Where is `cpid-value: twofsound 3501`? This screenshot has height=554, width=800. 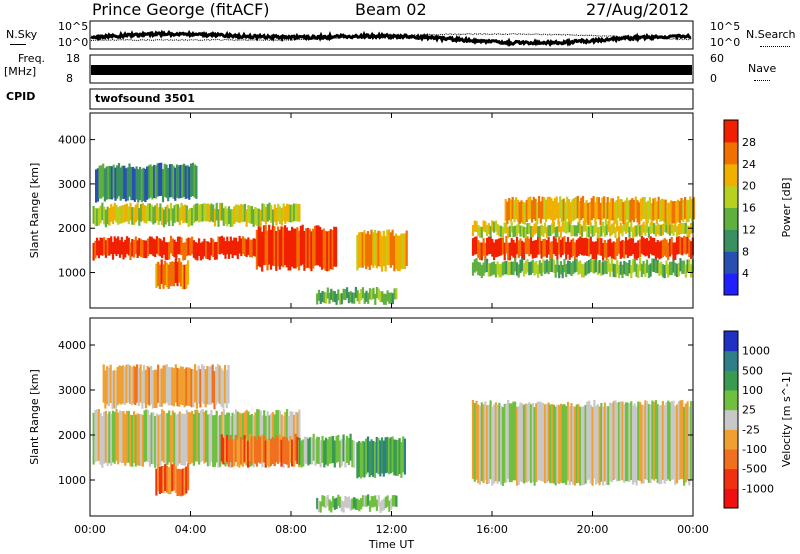 cpid-value: twofsound 3501 is located at coordinates (145, 98).